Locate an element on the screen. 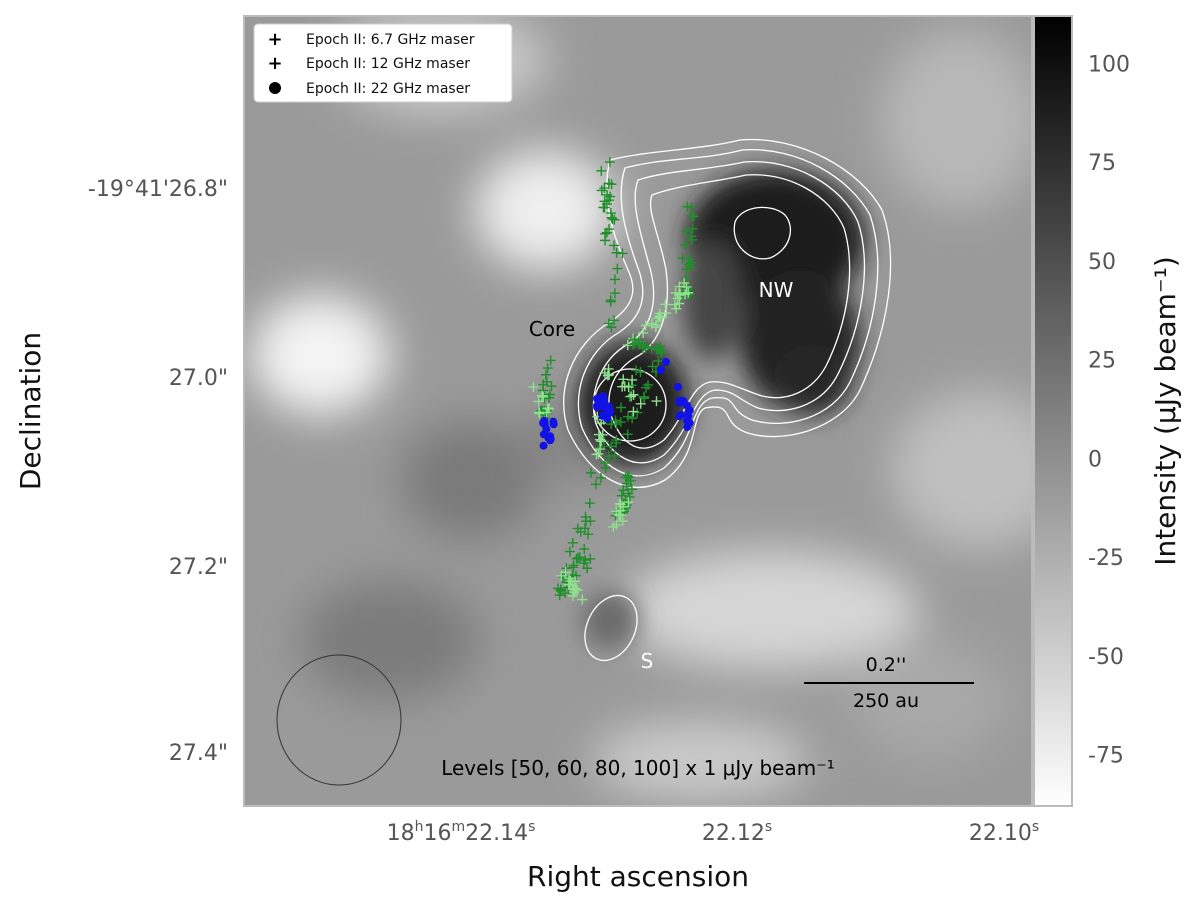 This screenshot has width=1200, height=915. beam-ellipse is located at coordinates (339, 720).